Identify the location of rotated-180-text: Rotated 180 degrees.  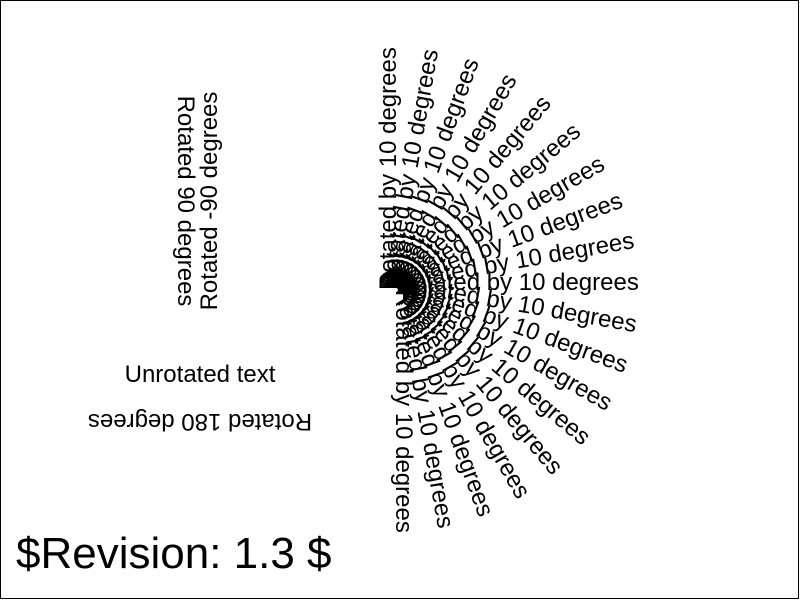
(200, 421).